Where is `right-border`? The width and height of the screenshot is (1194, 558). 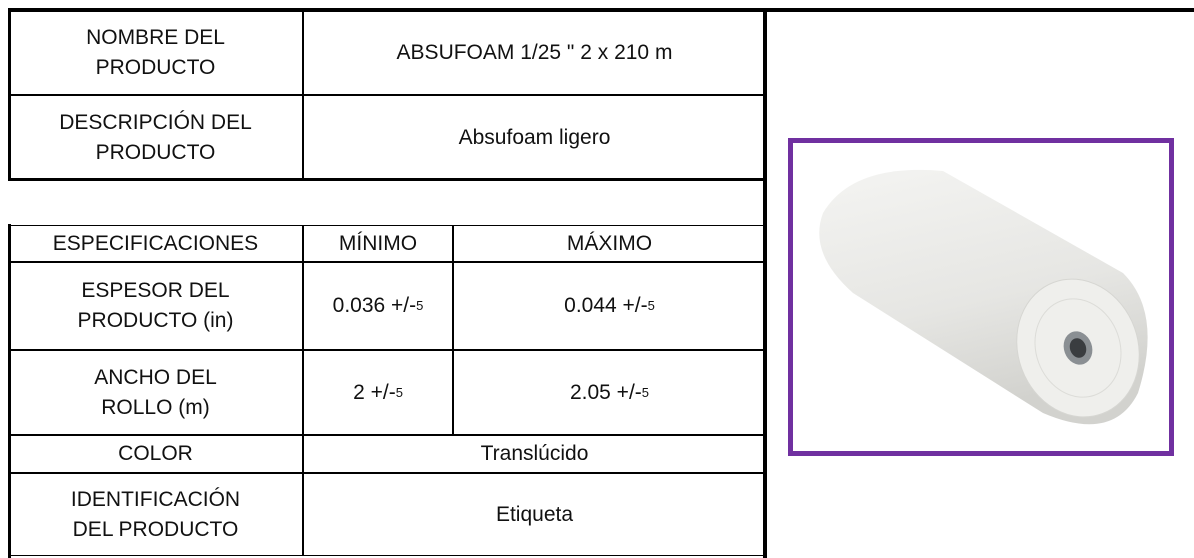
right-border is located at coordinates (765, 283).